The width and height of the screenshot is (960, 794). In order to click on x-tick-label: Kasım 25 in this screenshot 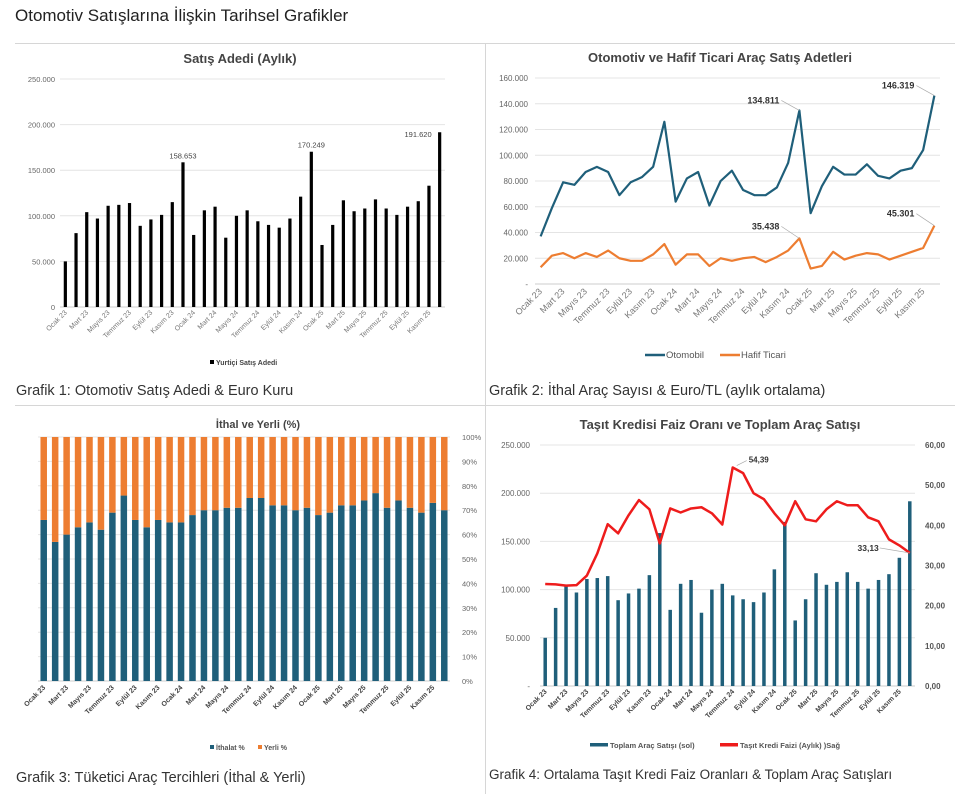, I will do `click(420, 322)`.